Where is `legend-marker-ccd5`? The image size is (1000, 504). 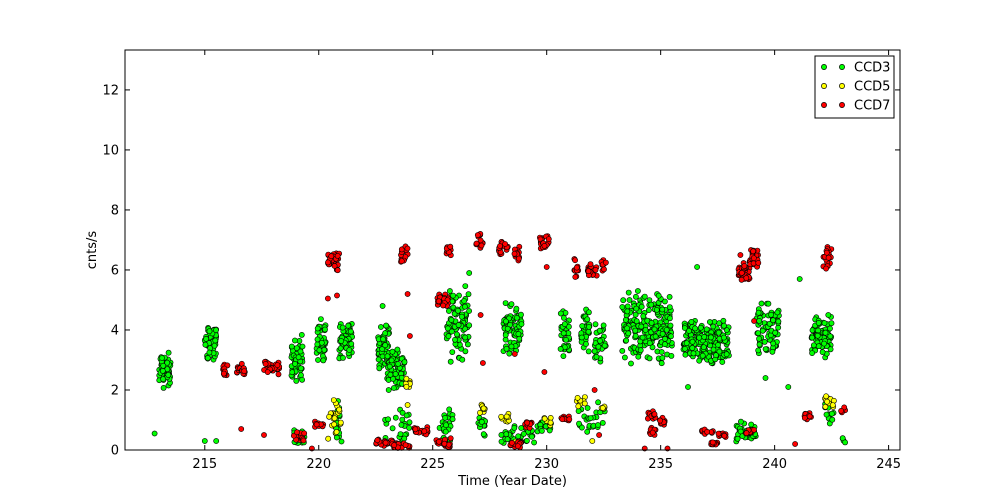
legend-marker-ccd5 is located at coordinates (842, 86).